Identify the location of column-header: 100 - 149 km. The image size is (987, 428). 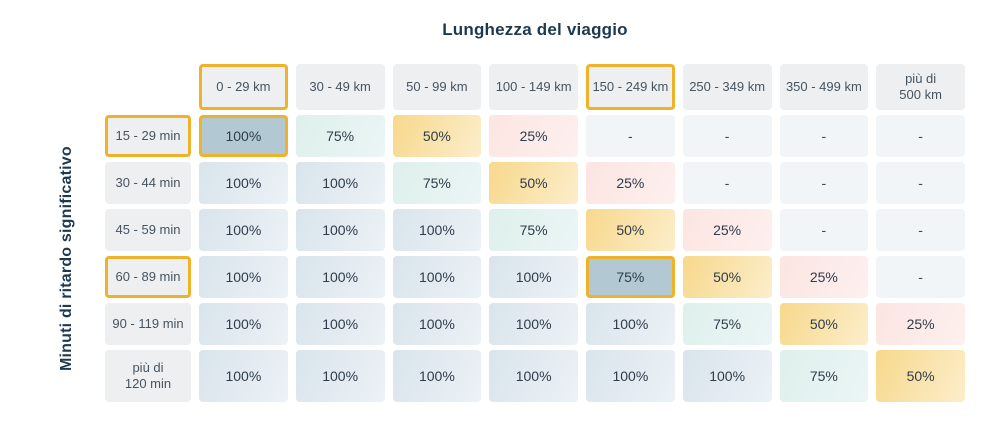
(533, 87).